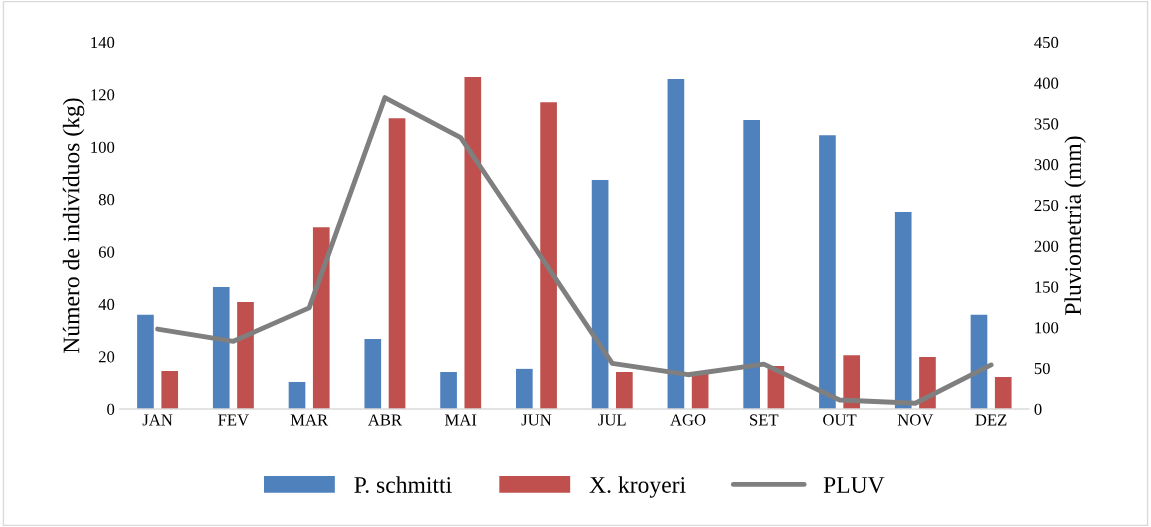 The height and width of the screenshot is (527, 1151). What do you see at coordinates (103, 95) in the screenshot?
I see `y-tick-label: 120` at bounding box center [103, 95].